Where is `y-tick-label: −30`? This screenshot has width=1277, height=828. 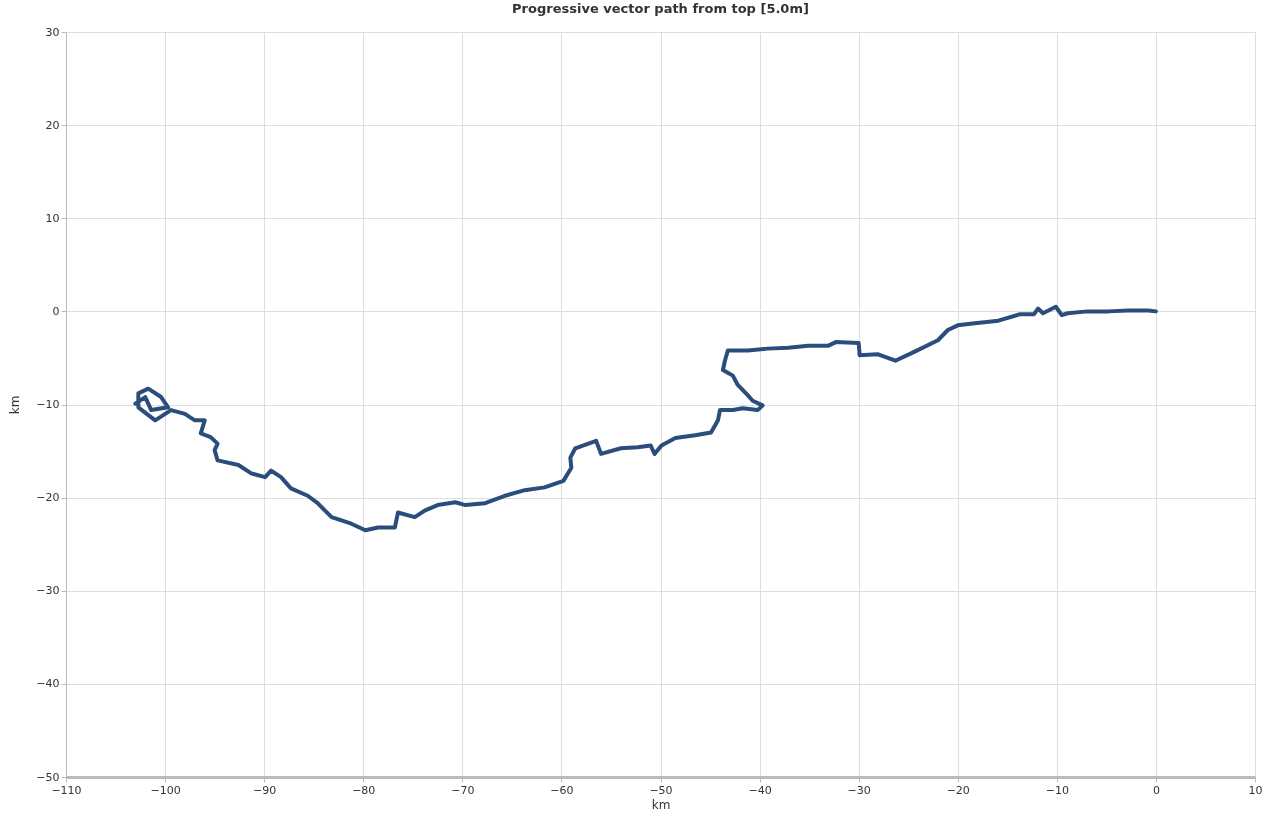
y-tick-label: −30 is located at coordinates (48, 591).